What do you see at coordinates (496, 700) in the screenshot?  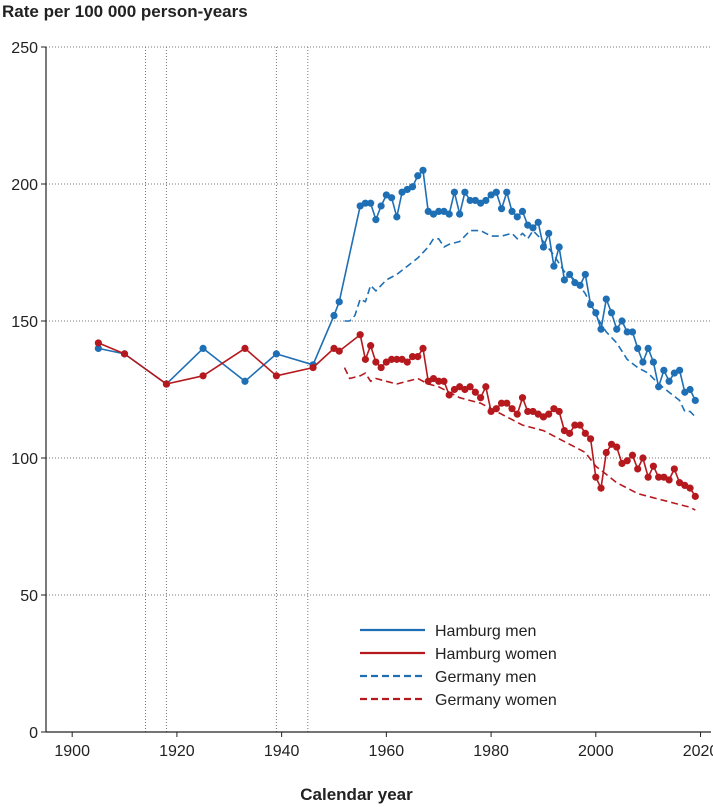 I see `legend-label: Germany women` at bounding box center [496, 700].